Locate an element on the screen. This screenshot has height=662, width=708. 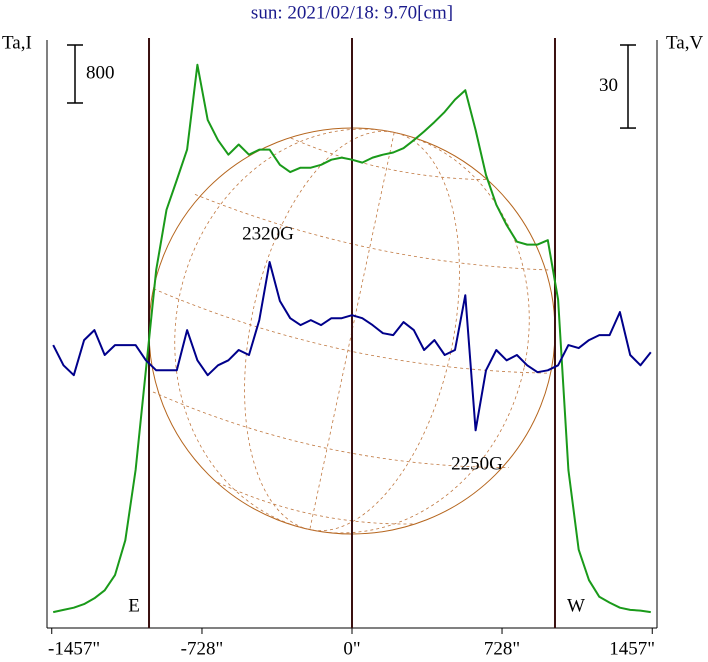
meridian is located at coordinates (352, 331).